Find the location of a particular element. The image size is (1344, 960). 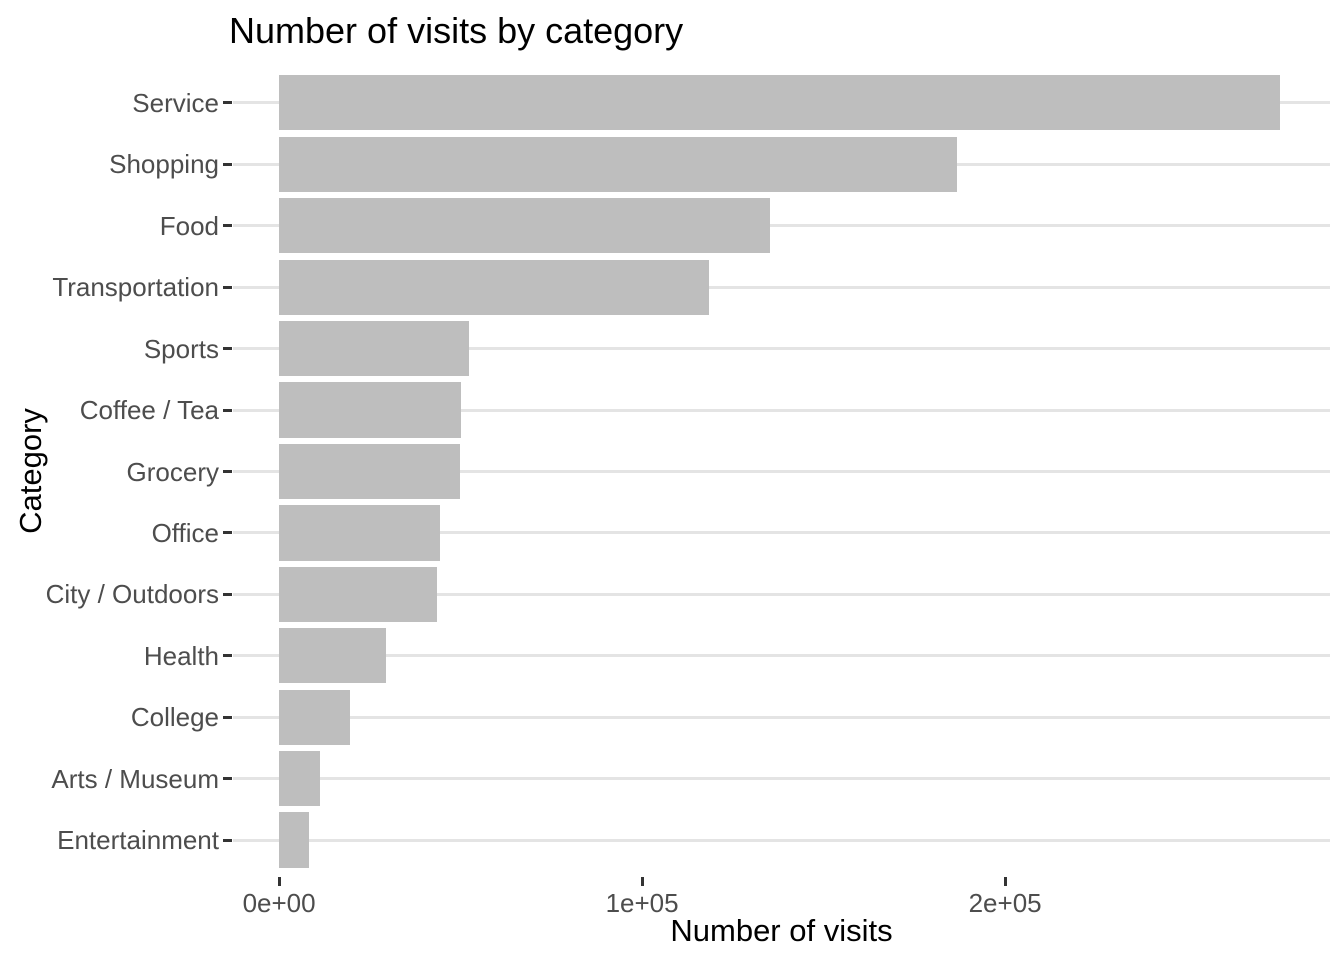

y-tick-label: City / Outdoors is located at coordinates (132, 594).